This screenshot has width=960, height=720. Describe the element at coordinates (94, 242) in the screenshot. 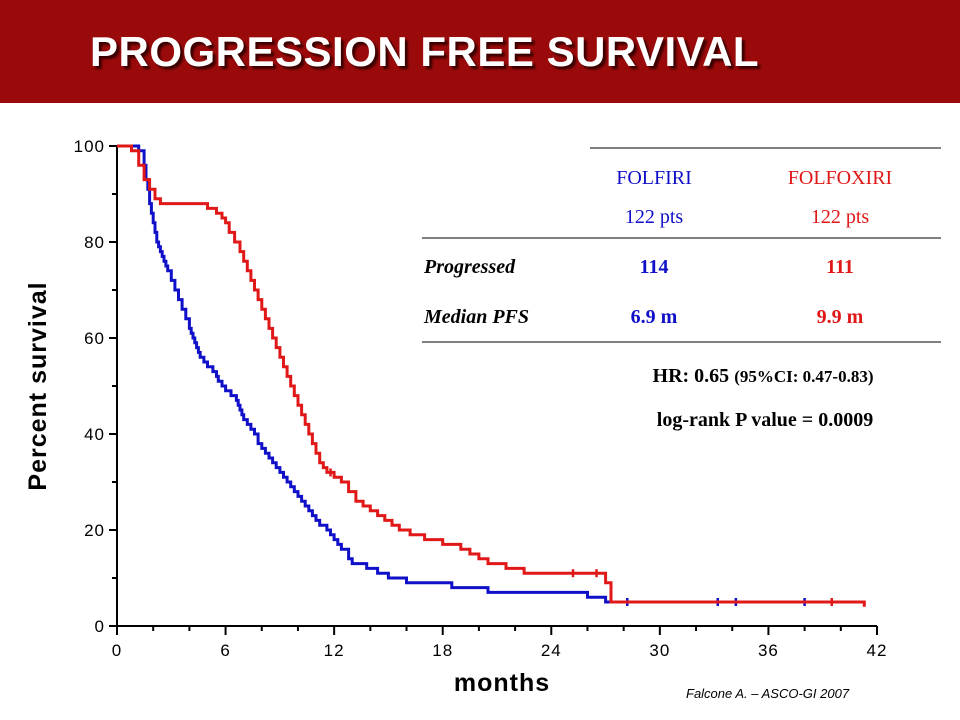

I see `y-tick-label: 80` at that location.